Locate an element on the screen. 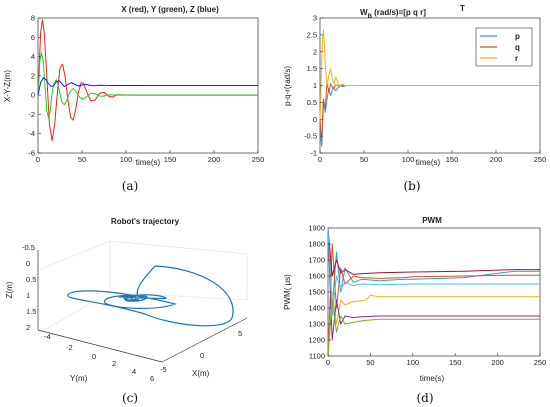 The height and width of the screenshot is (407, 550). panel-c-ytick: 4 is located at coordinates (134, 371).